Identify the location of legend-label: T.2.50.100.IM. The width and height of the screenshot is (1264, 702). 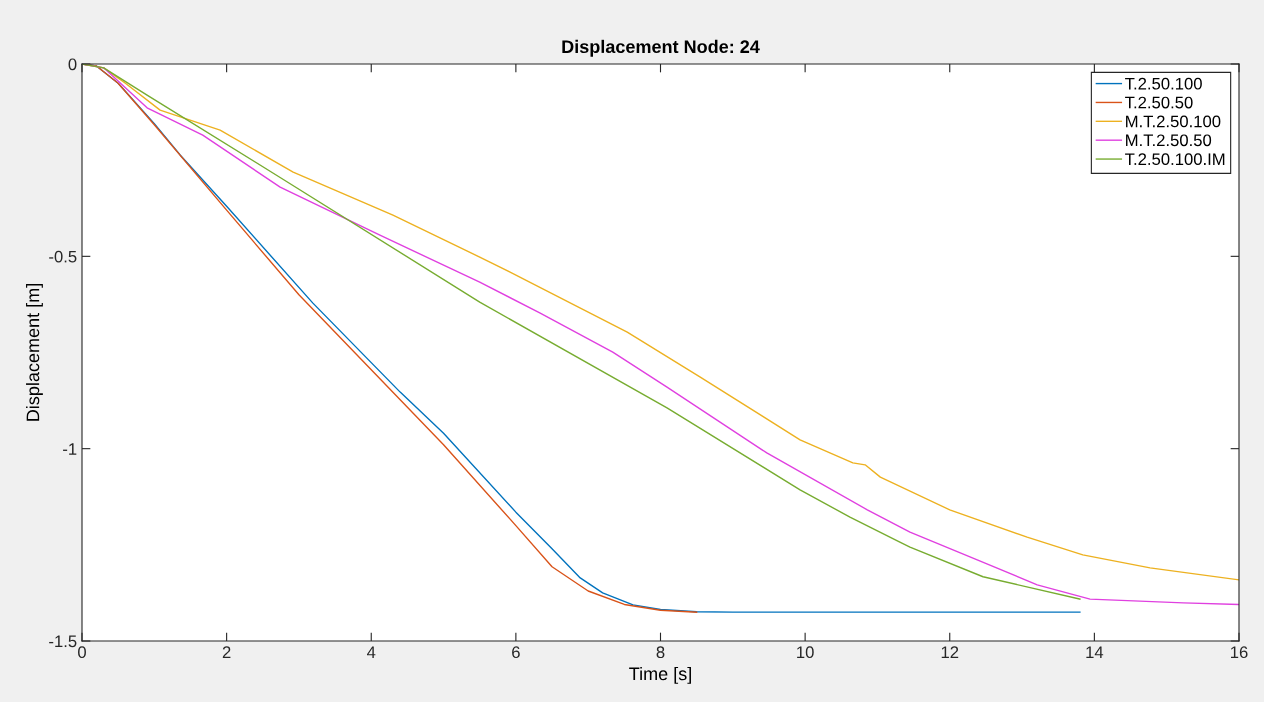
(1175, 159).